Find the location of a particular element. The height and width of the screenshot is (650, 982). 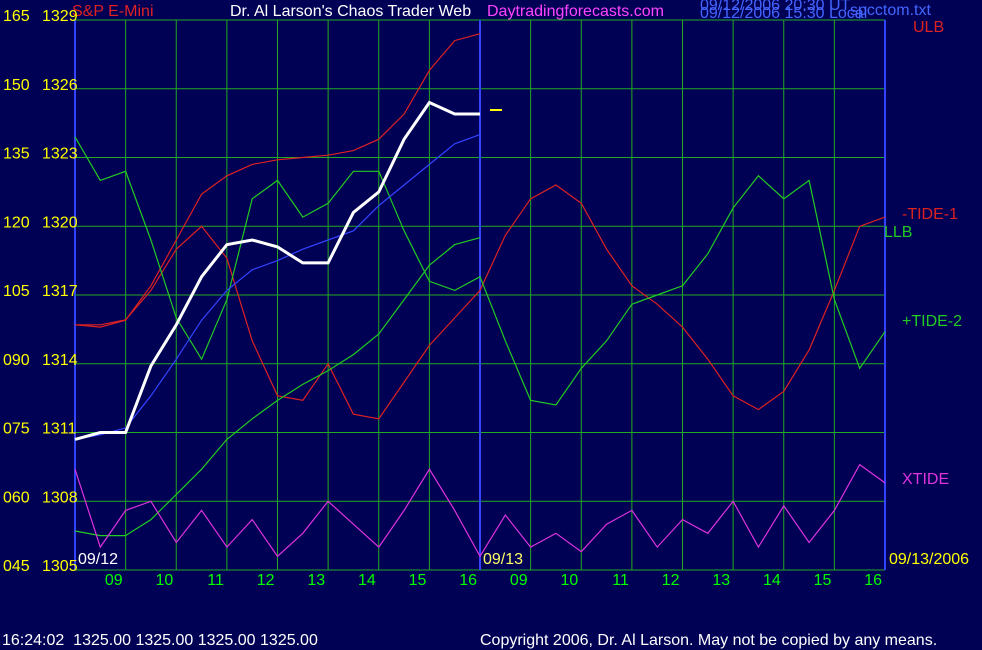

y-tick-label: 1314 is located at coordinates (60, 360).